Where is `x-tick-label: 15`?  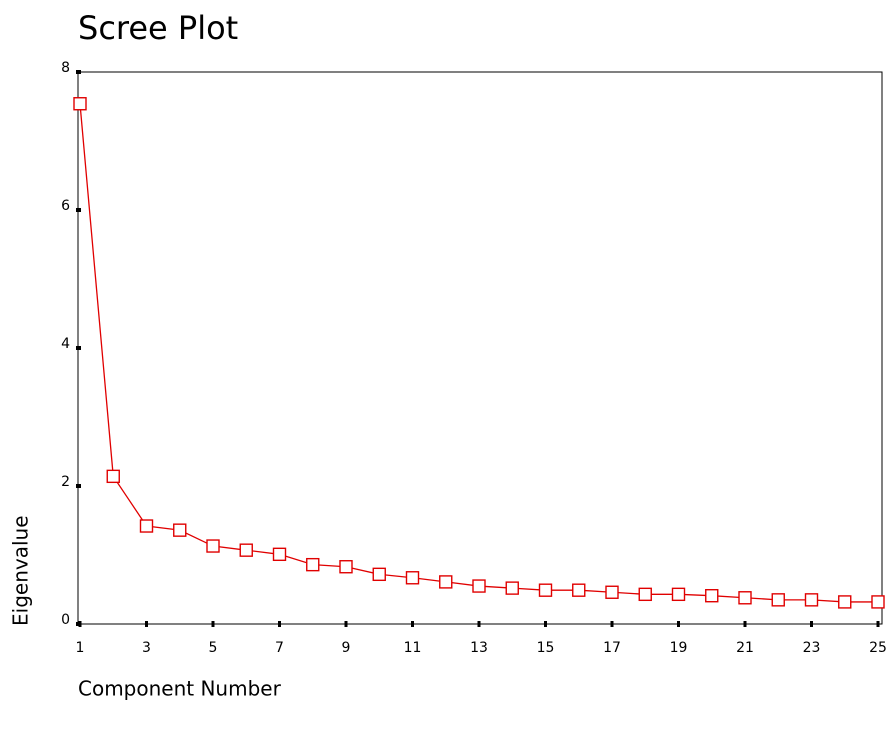
x-tick-label: 15 is located at coordinates (546, 648).